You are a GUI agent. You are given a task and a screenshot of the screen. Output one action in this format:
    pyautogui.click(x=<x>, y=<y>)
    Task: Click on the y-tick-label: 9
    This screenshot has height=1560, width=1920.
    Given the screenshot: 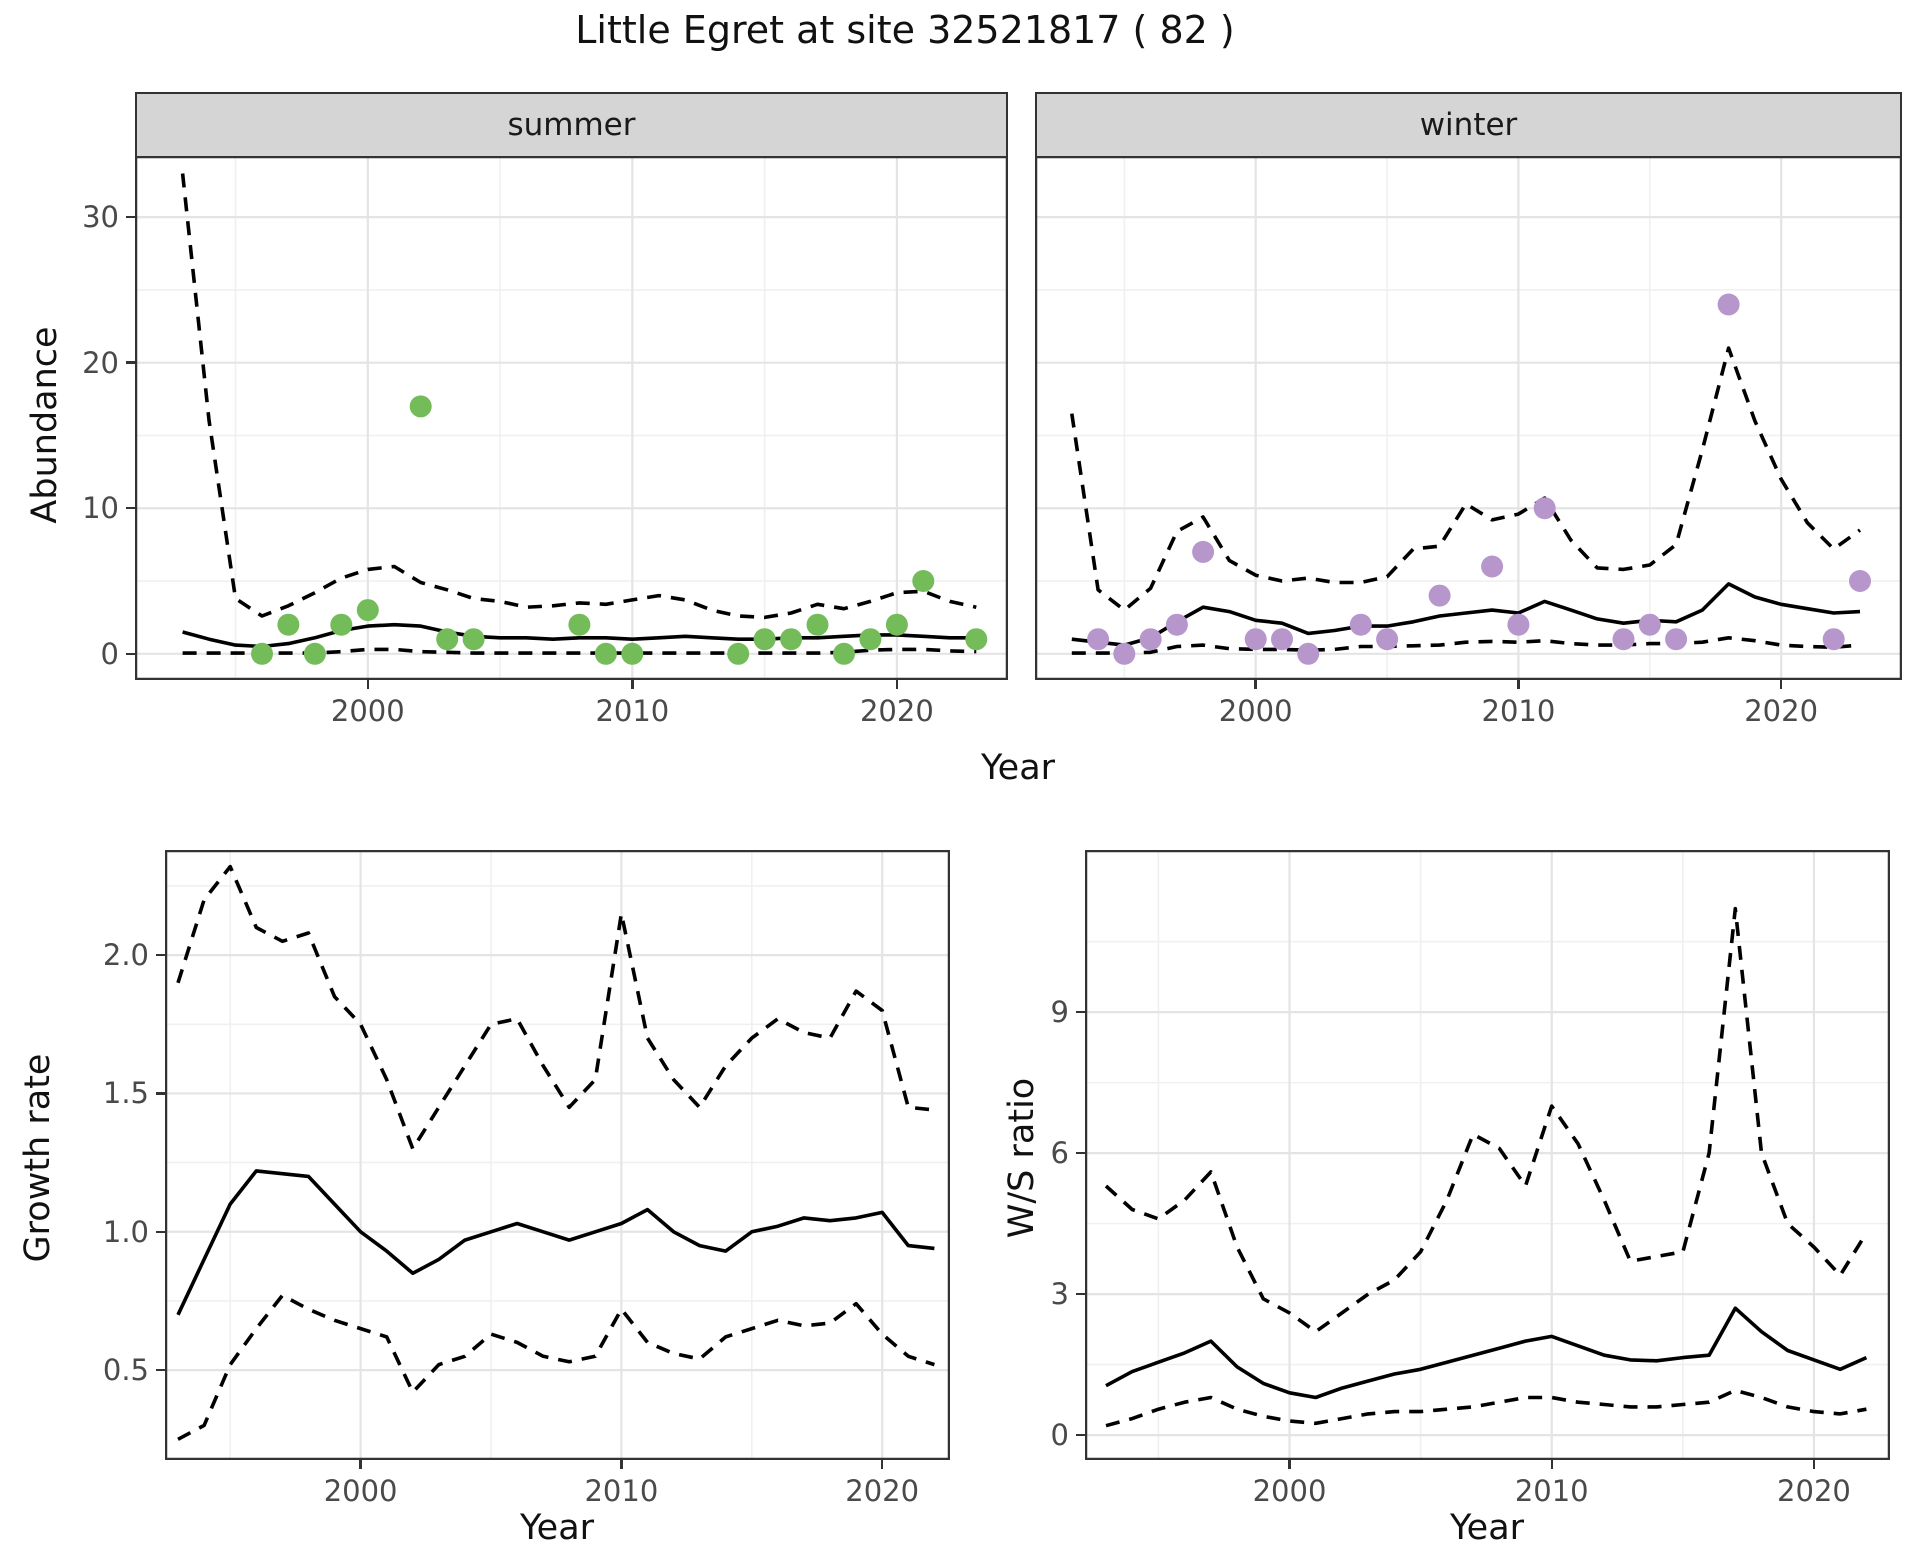 What is the action you would take?
    pyautogui.click(x=1059, y=1012)
    